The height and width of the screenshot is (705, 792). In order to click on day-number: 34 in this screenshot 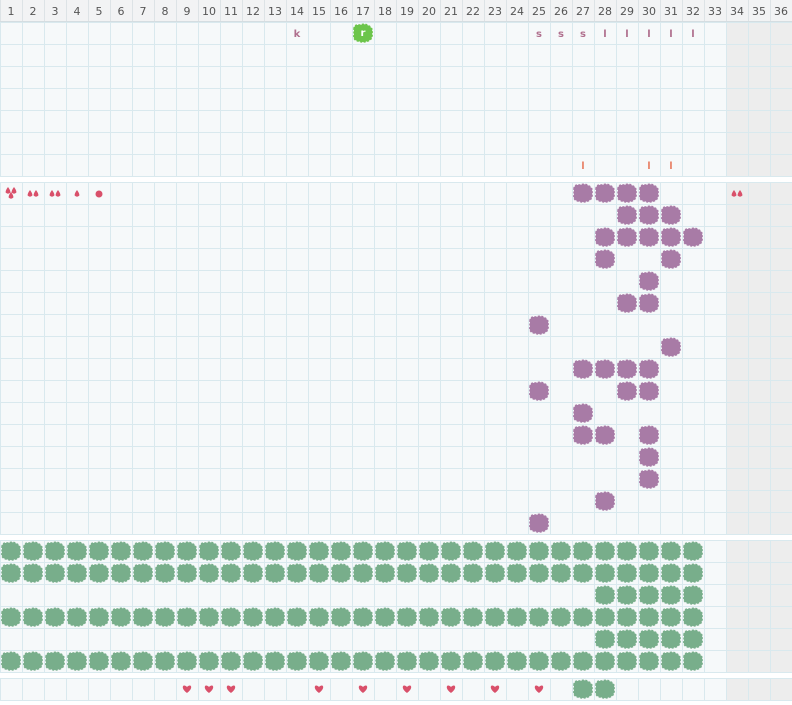, I will do `click(737, 11)`.